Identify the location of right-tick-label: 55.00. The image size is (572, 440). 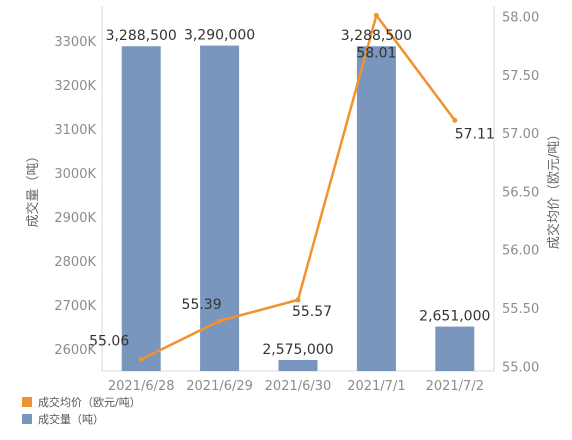
(520, 367).